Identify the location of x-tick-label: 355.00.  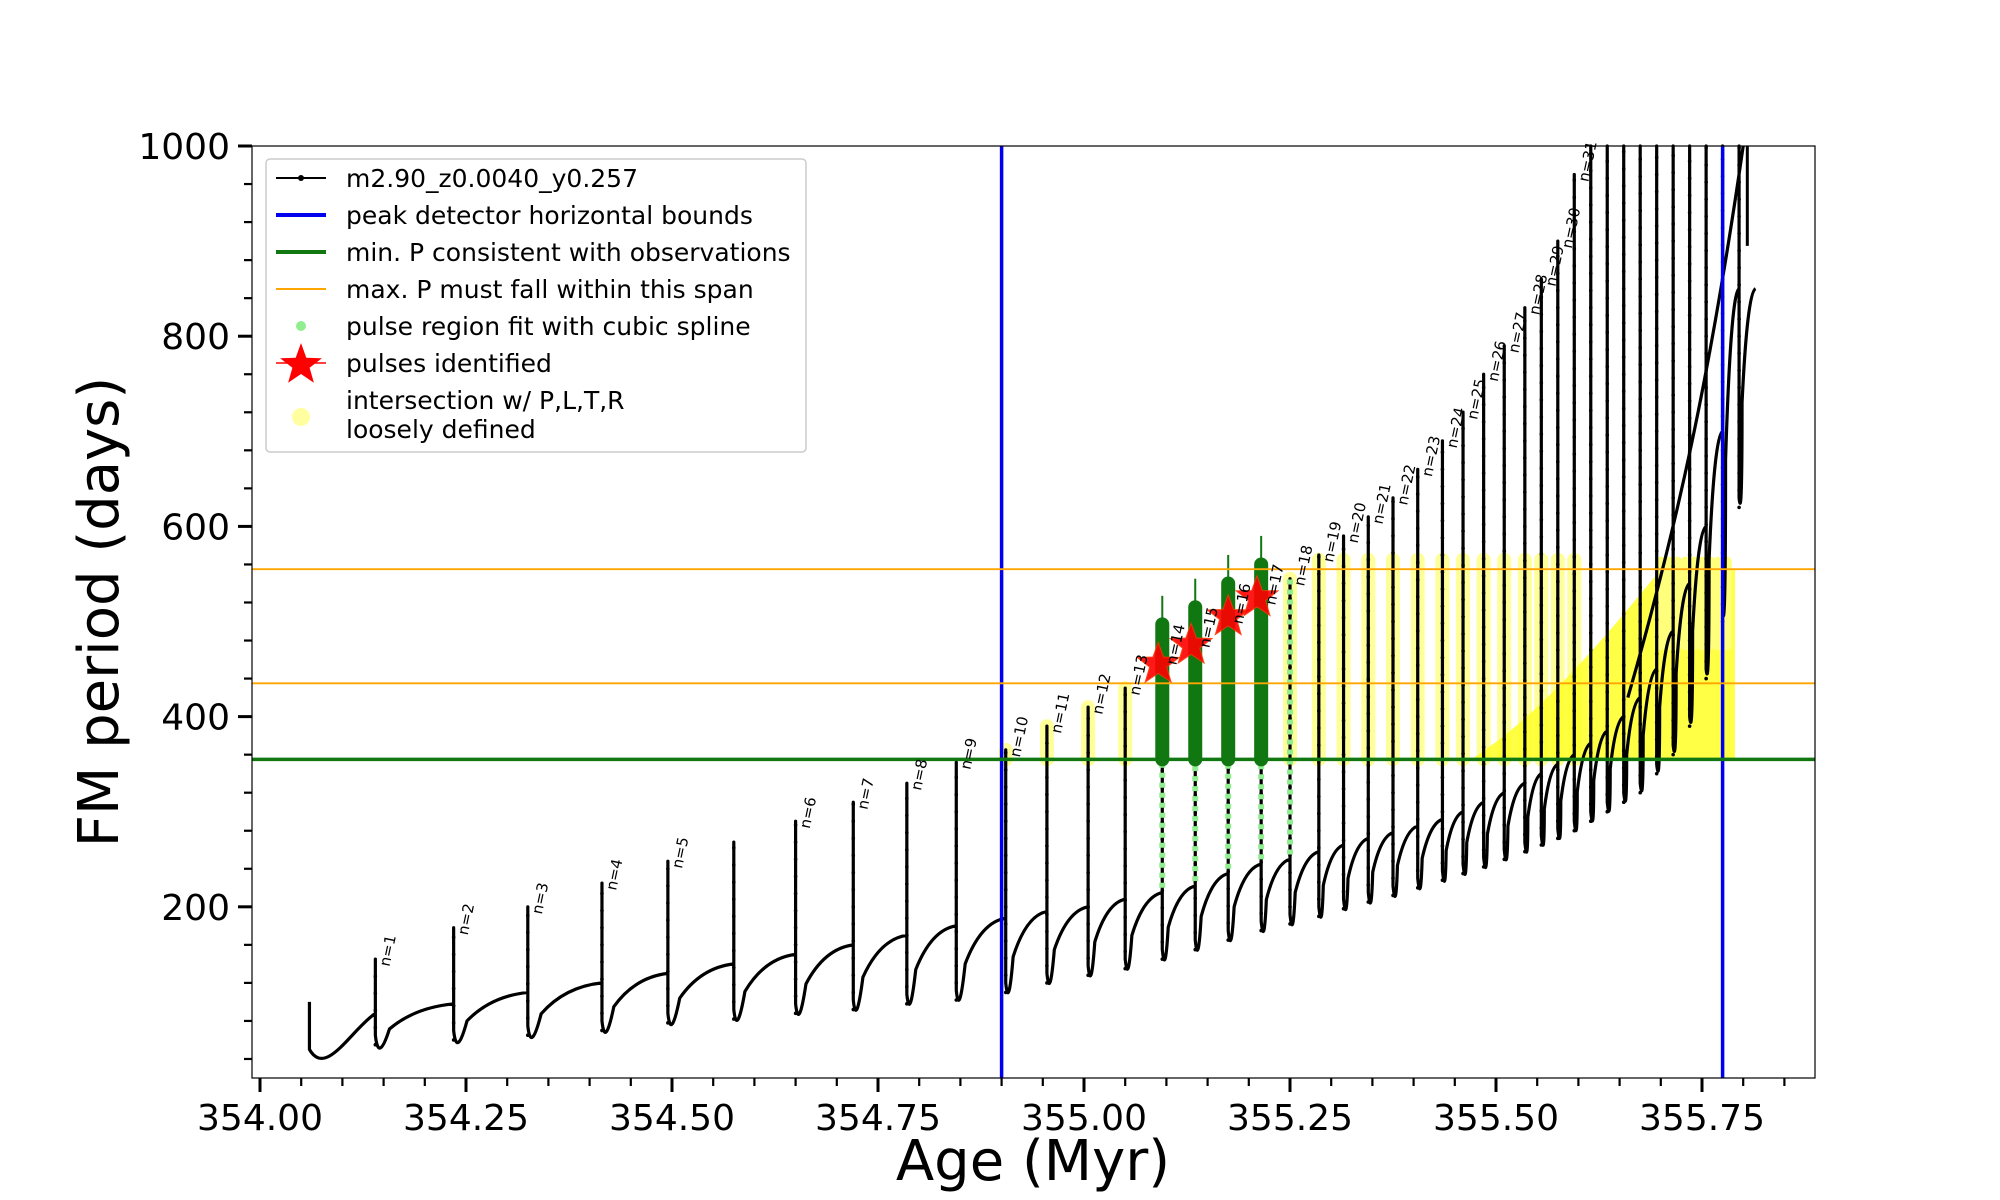
(1084, 1118).